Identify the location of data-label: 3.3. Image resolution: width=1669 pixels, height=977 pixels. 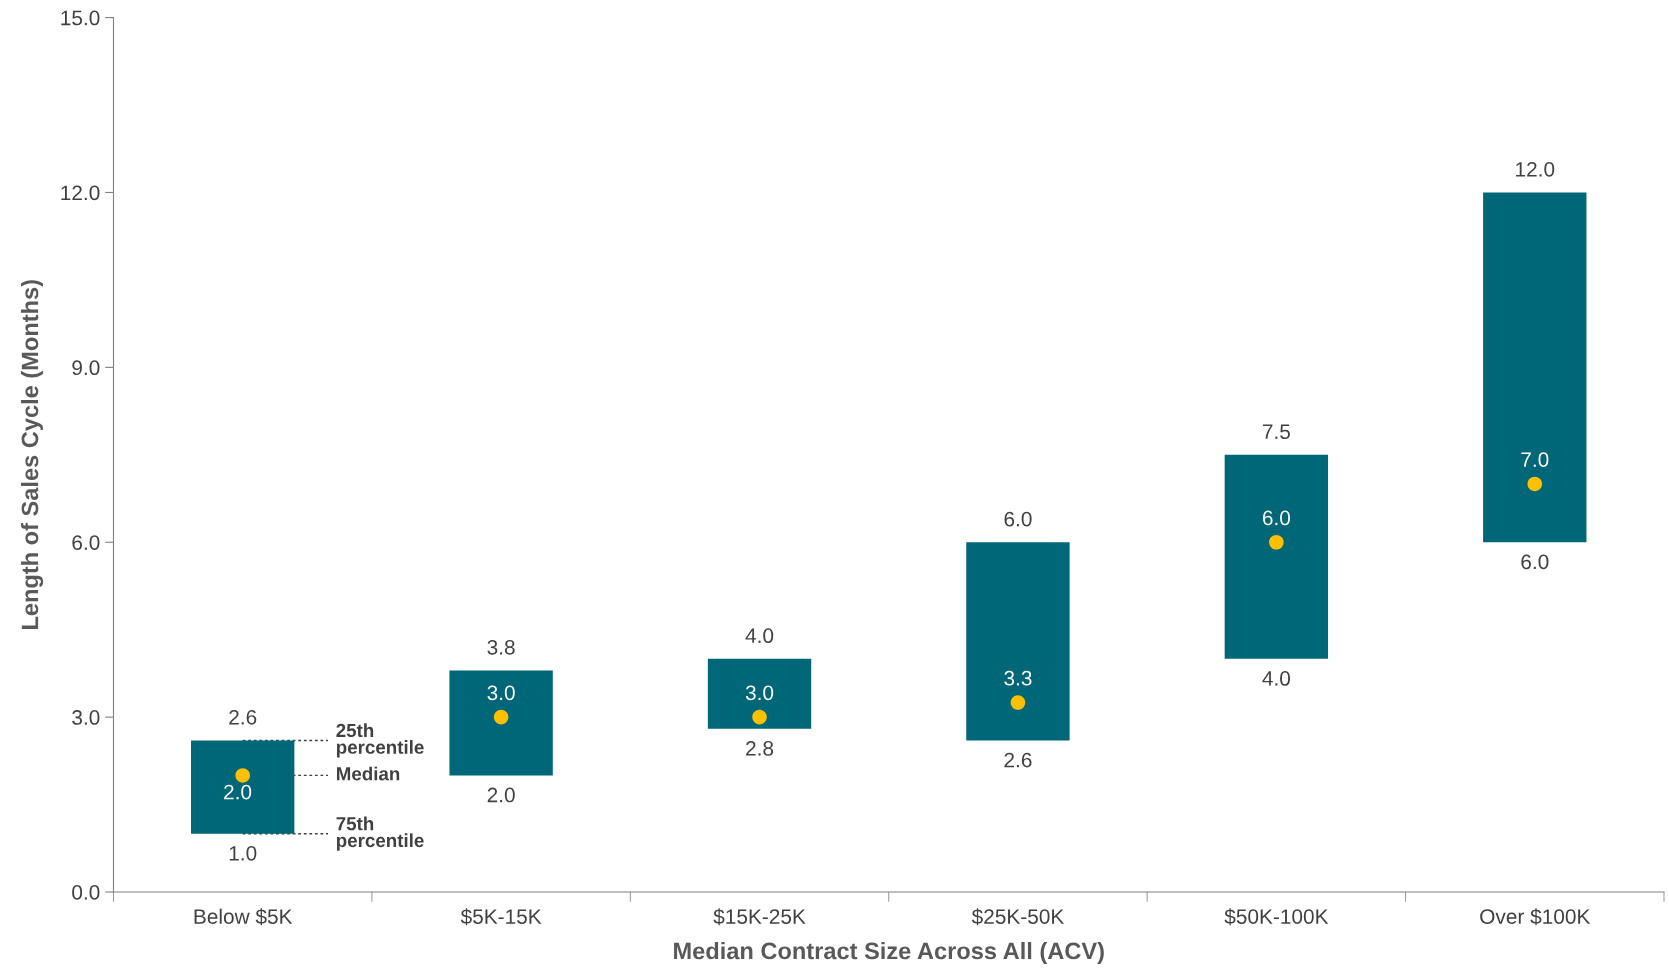
(1018, 678).